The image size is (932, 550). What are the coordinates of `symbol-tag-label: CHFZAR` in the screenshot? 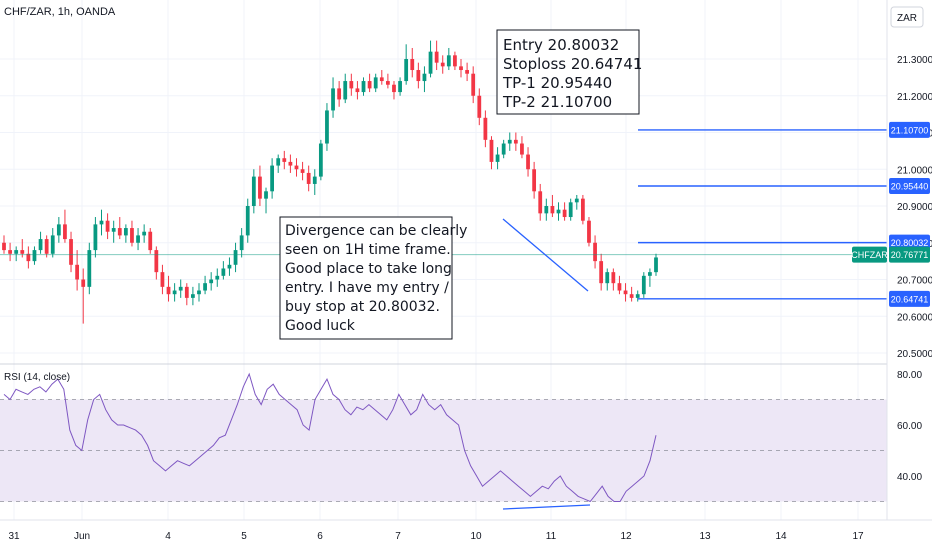 It's located at (869, 255).